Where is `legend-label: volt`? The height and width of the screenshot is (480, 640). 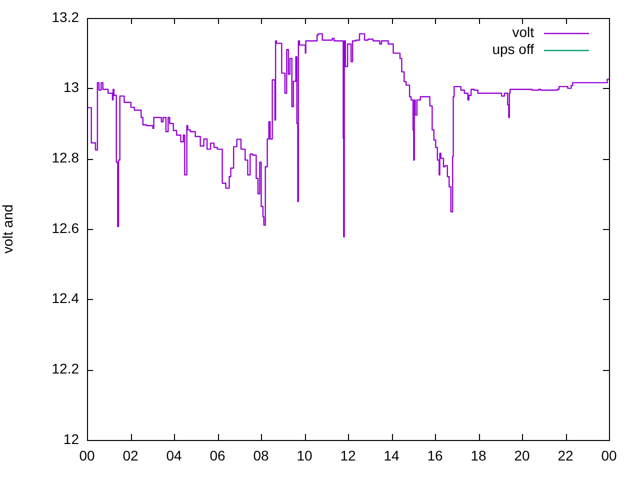
legend-label: volt is located at coordinates (523, 32).